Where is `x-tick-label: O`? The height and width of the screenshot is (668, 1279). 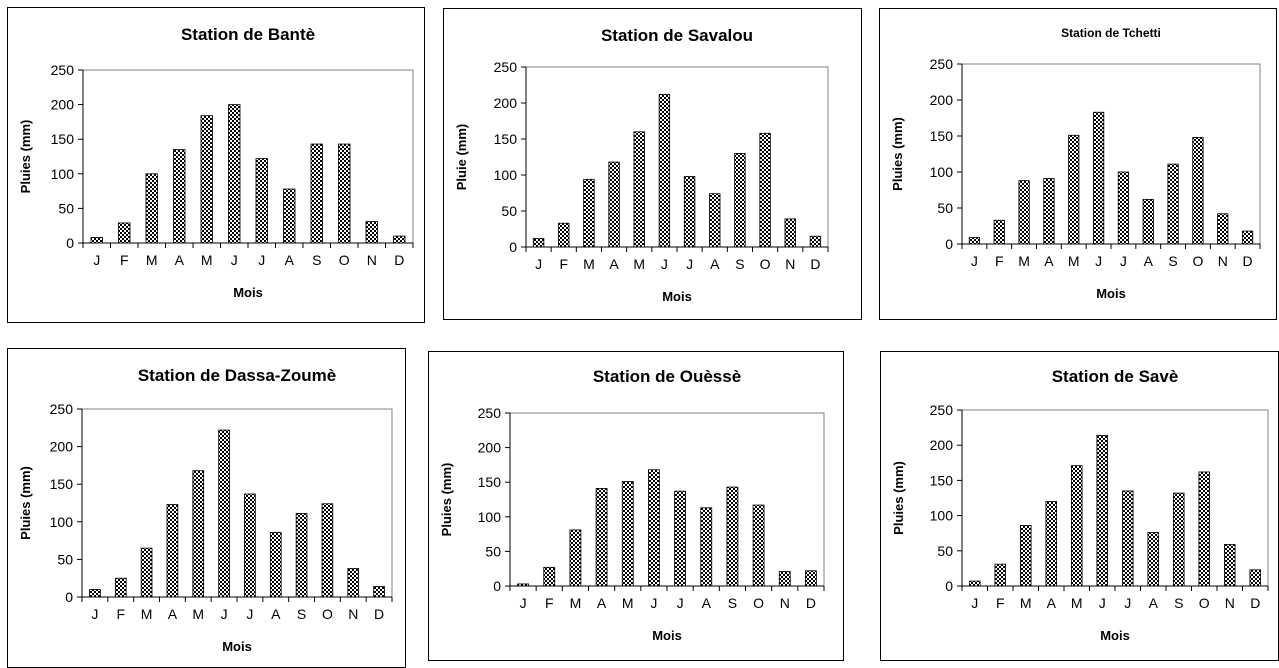
x-tick-label: O is located at coordinates (344, 260).